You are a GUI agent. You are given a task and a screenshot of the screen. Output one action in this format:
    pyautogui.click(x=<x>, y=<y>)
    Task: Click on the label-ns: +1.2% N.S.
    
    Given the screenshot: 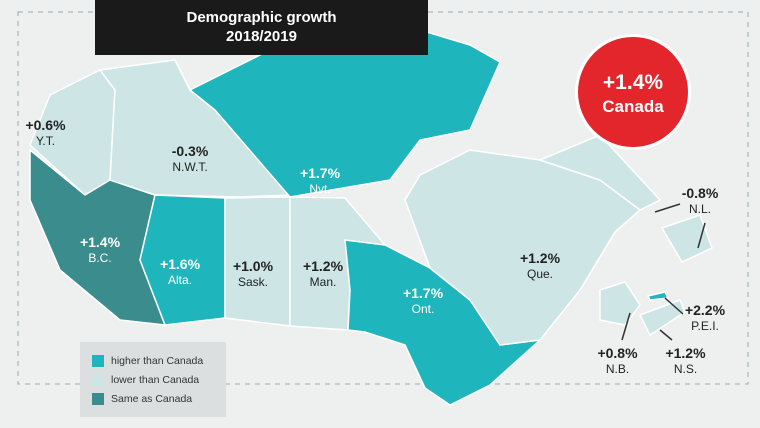 What is the action you would take?
    pyautogui.click(x=685, y=361)
    